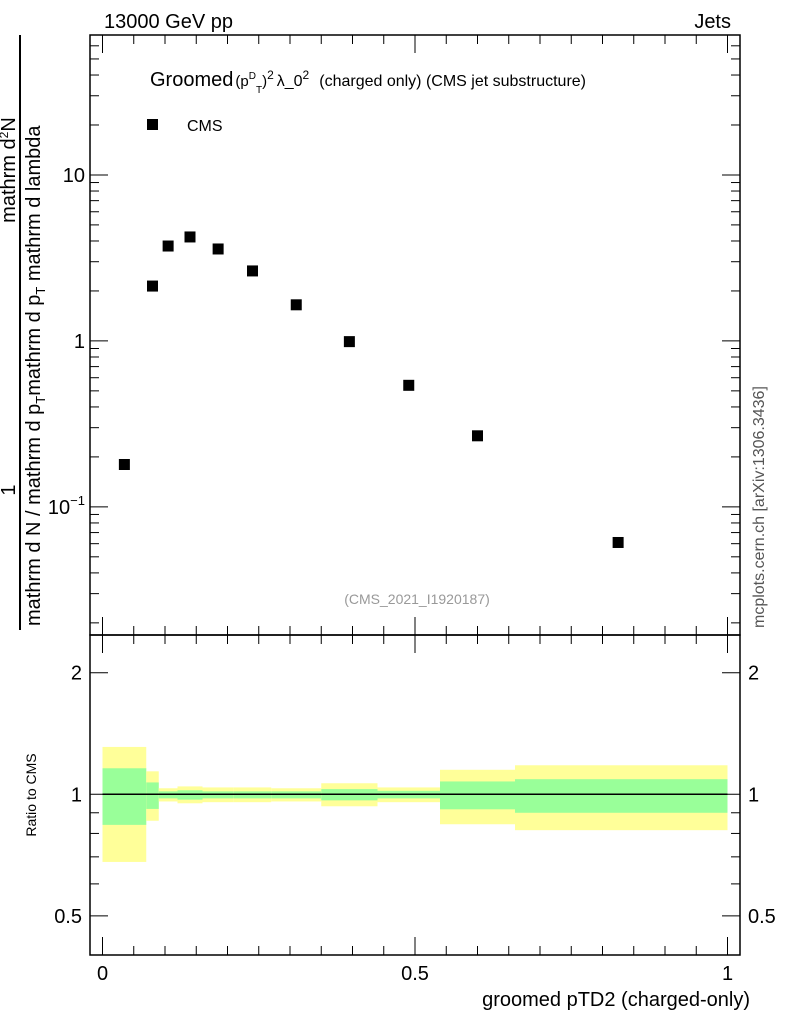 The image size is (786, 1029). Describe the element at coordinates (10, 489) in the screenshot. I see `y-label-numerator-1: 1` at that location.